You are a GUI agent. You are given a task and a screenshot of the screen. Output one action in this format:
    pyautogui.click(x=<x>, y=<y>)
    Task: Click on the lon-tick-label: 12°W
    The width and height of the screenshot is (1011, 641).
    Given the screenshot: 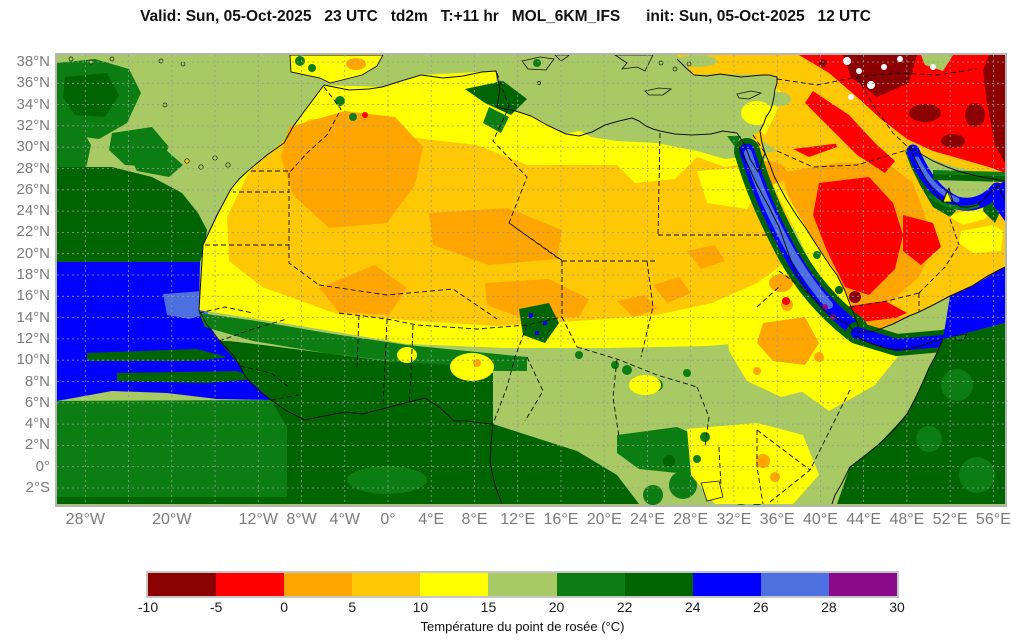 What is the action you would take?
    pyautogui.click(x=258, y=519)
    